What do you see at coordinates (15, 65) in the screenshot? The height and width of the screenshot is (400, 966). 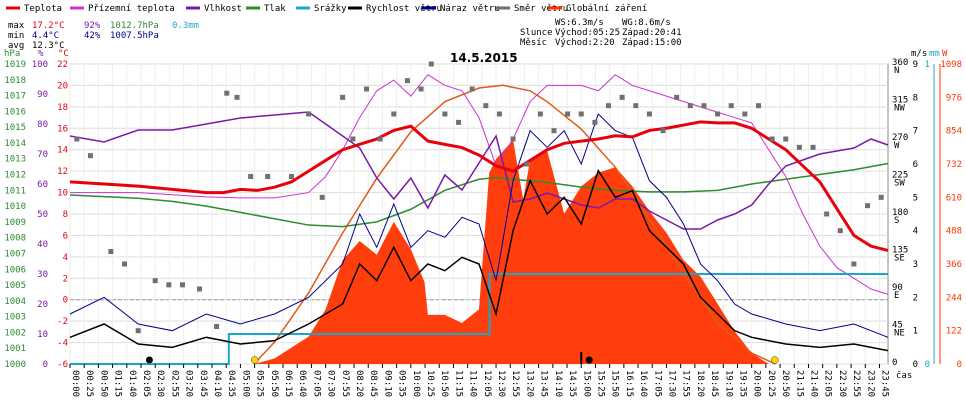 I see `y-tick-label-hpa: 1019` at bounding box center [15, 65].